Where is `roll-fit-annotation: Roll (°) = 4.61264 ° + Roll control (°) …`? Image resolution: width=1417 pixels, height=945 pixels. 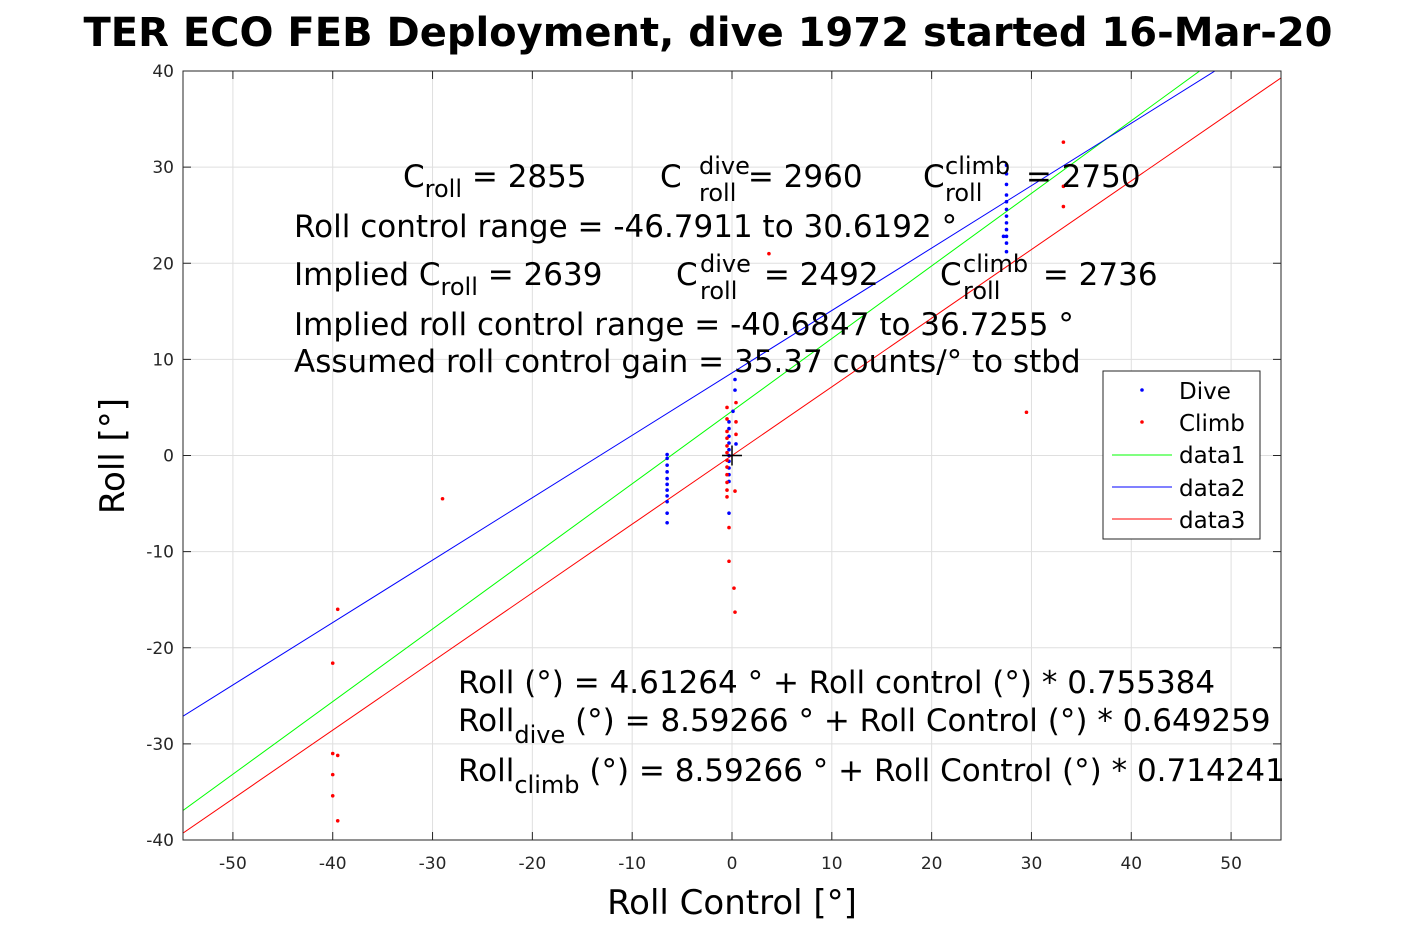
roll-fit-annotation: Roll (°) = 4.61264 ° + Roll control (°) … is located at coordinates (836, 683).